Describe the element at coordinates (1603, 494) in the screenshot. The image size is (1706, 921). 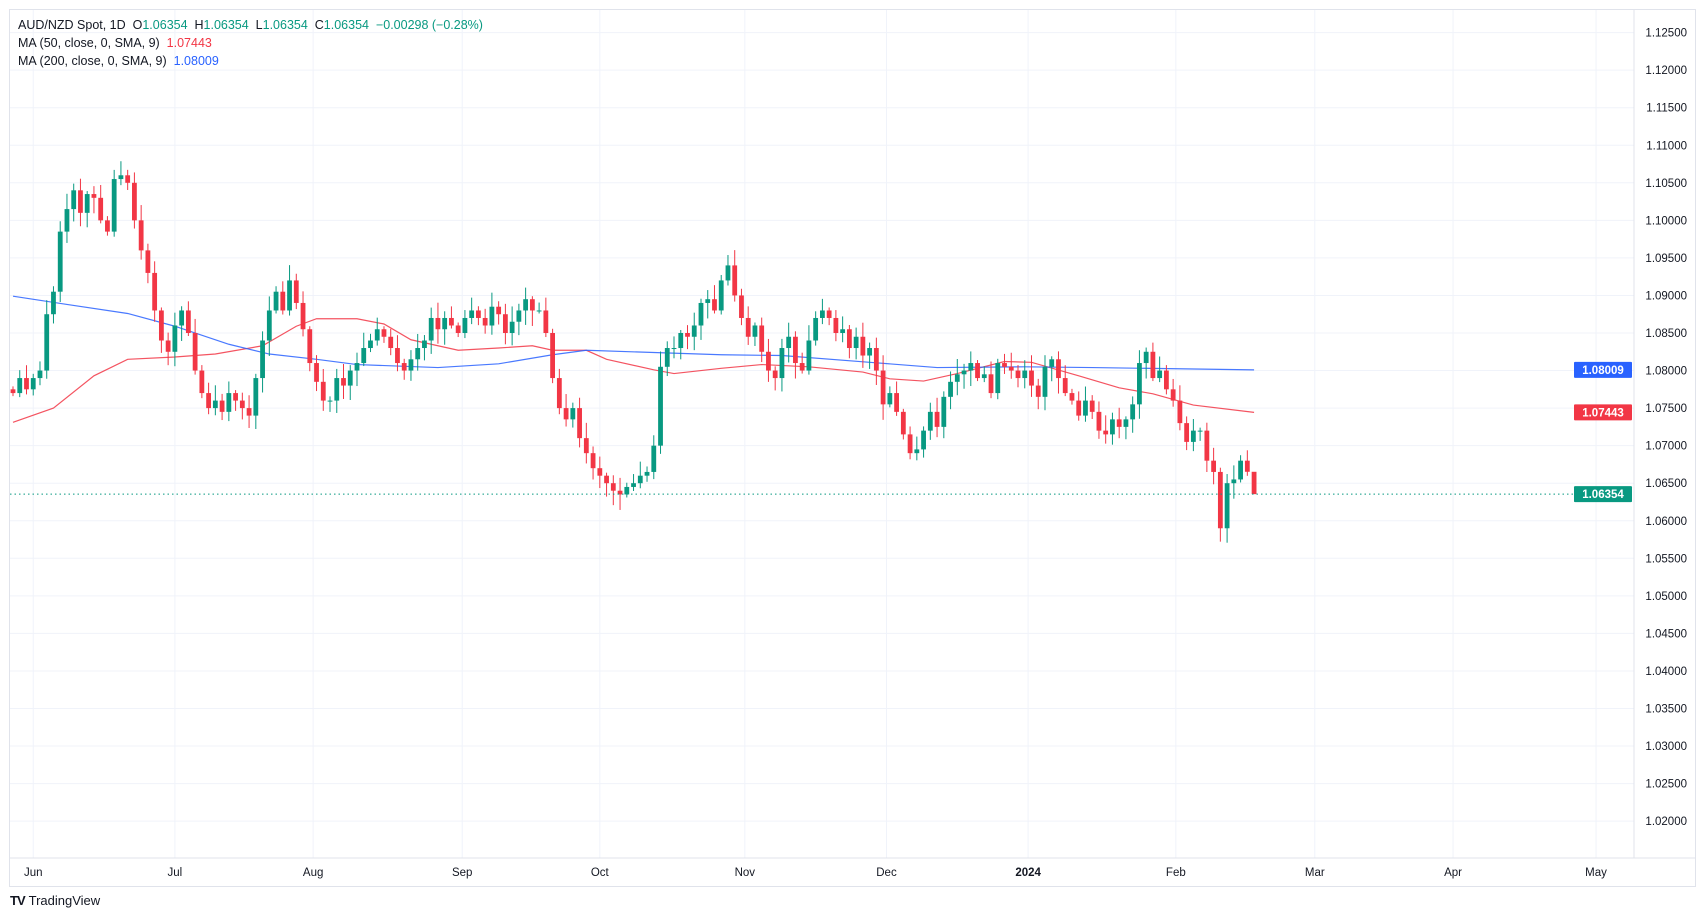
I see `price-label-badge` at that location.